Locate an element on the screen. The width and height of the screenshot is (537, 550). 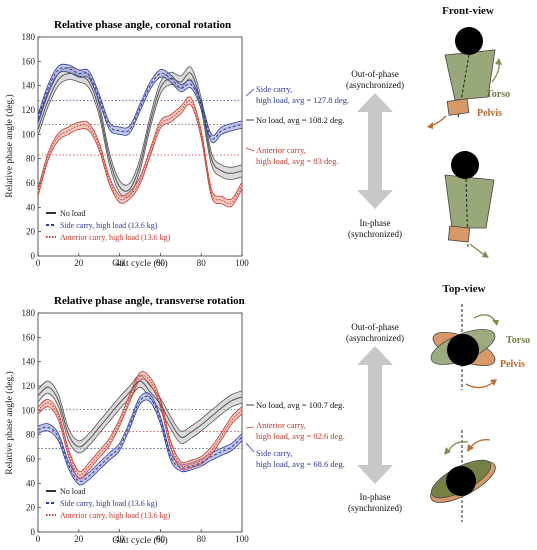
y-tick-label: 180 is located at coordinates (29, 37).